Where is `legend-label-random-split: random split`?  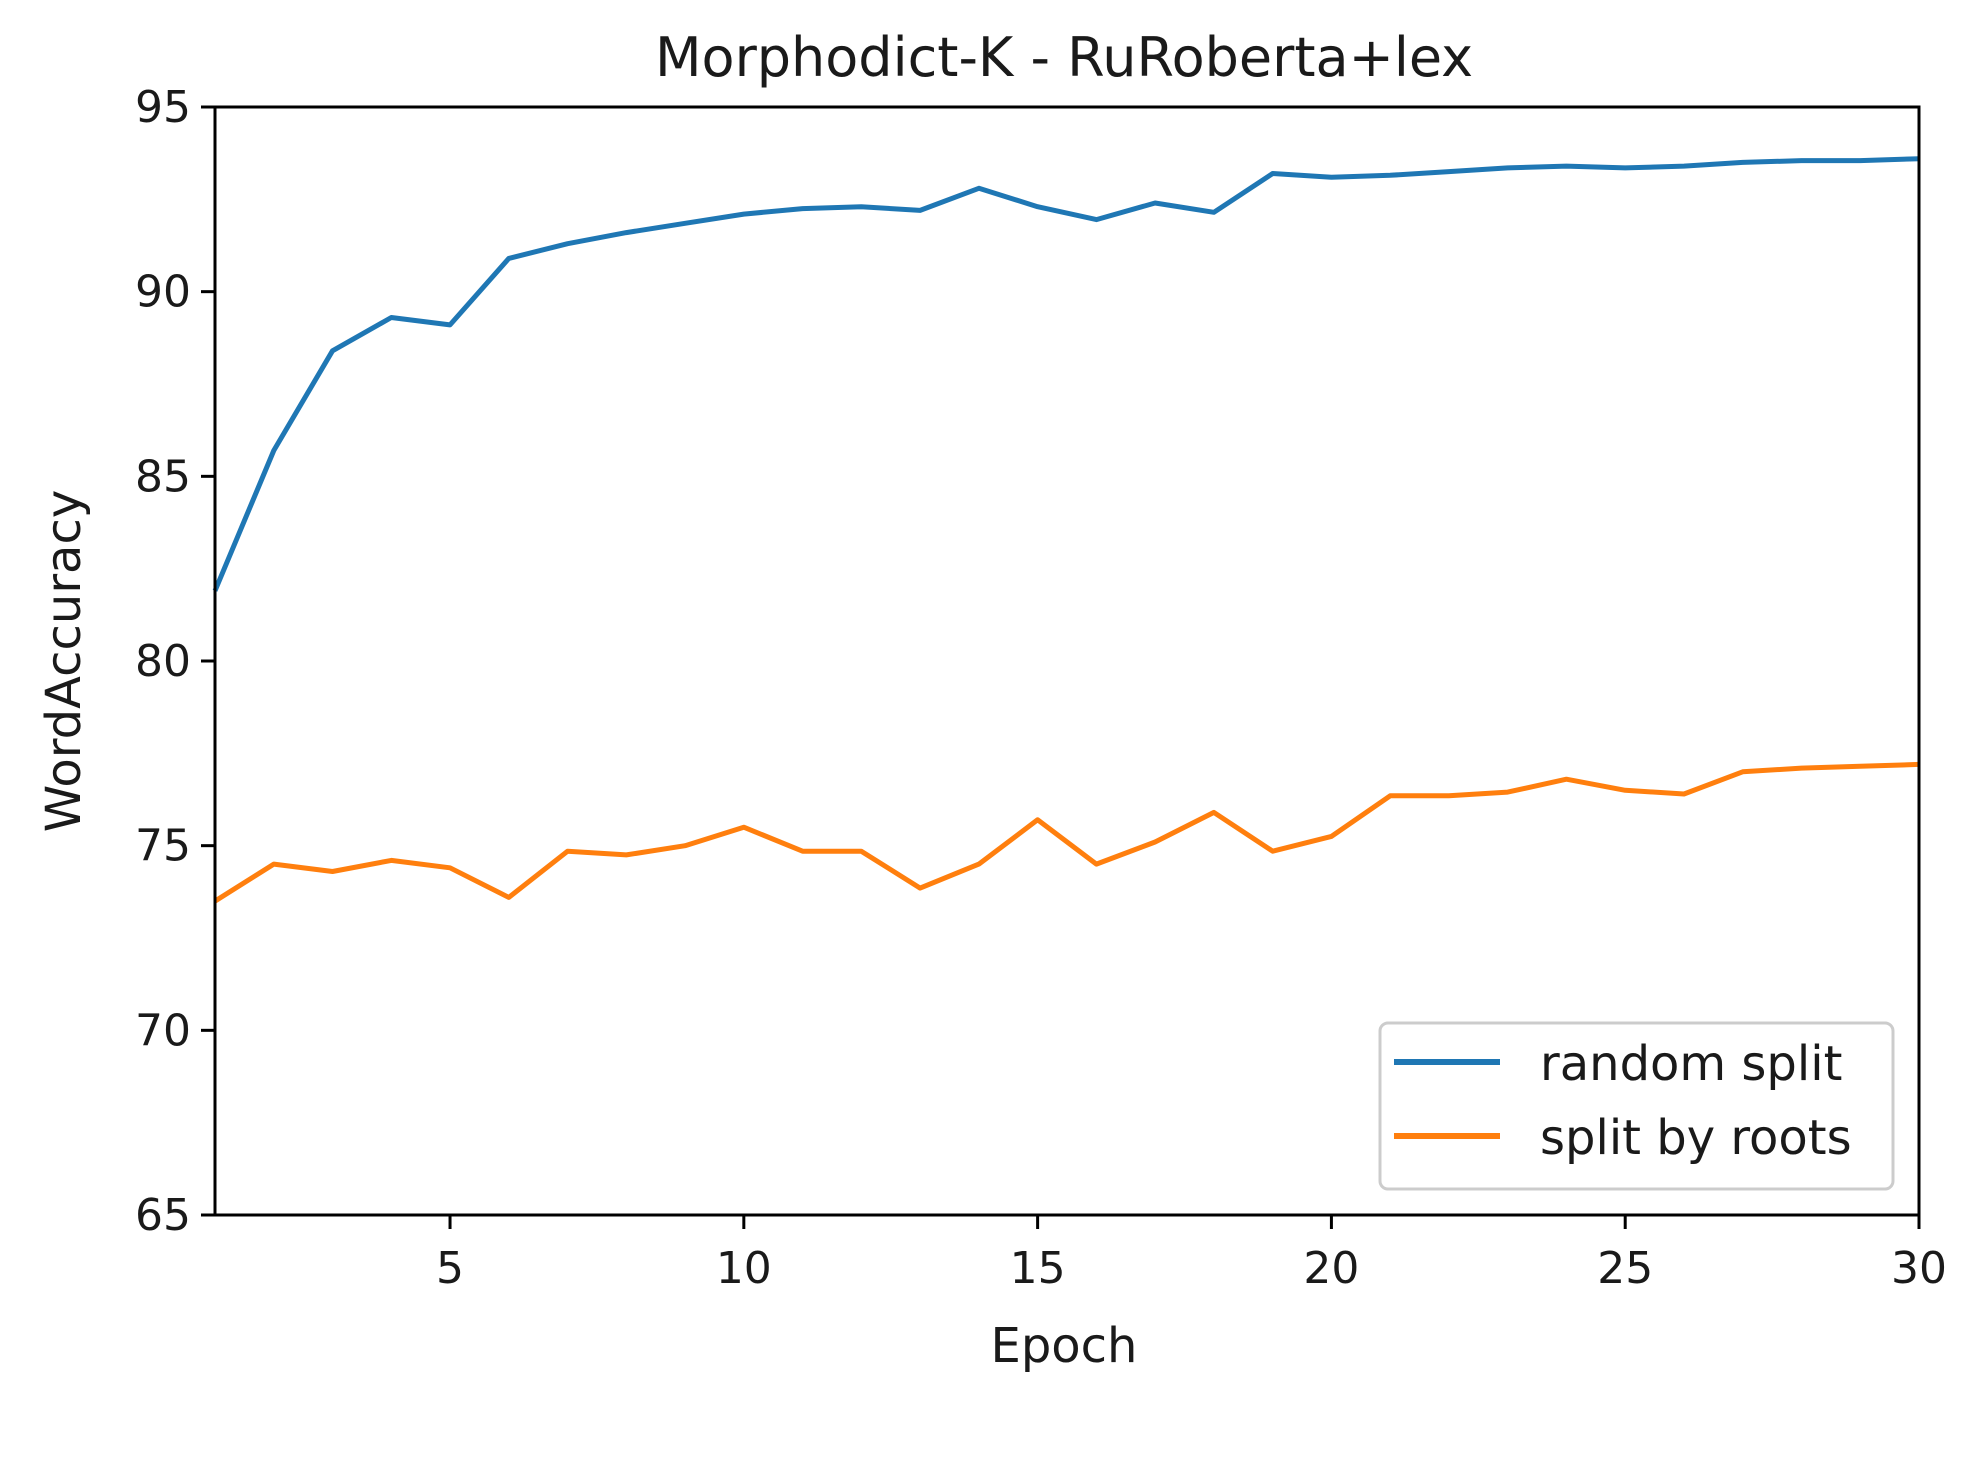 legend-label-random-split: random split is located at coordinates (1691, 1064).